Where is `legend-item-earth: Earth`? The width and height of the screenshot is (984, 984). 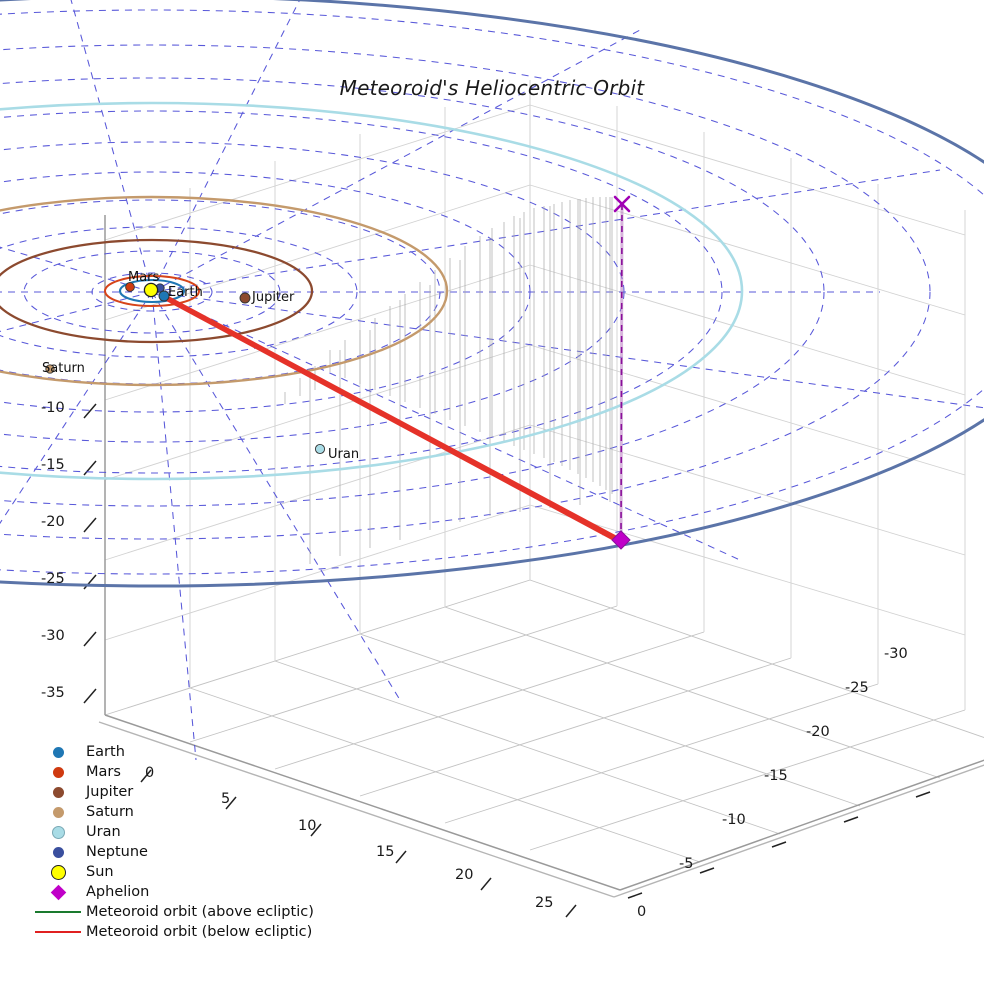
legend-item-earth: Earth is located at coordinates (172, 752).